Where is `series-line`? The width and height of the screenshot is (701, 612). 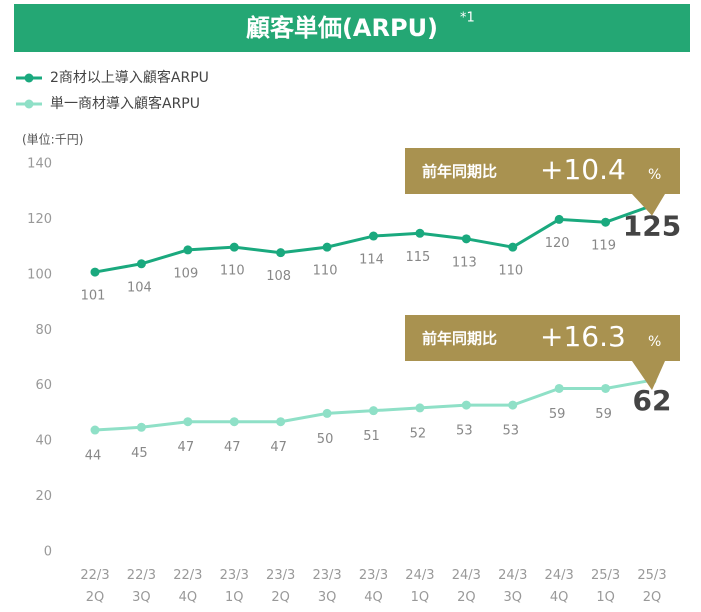 series-line is located at coordinates (373, 405).